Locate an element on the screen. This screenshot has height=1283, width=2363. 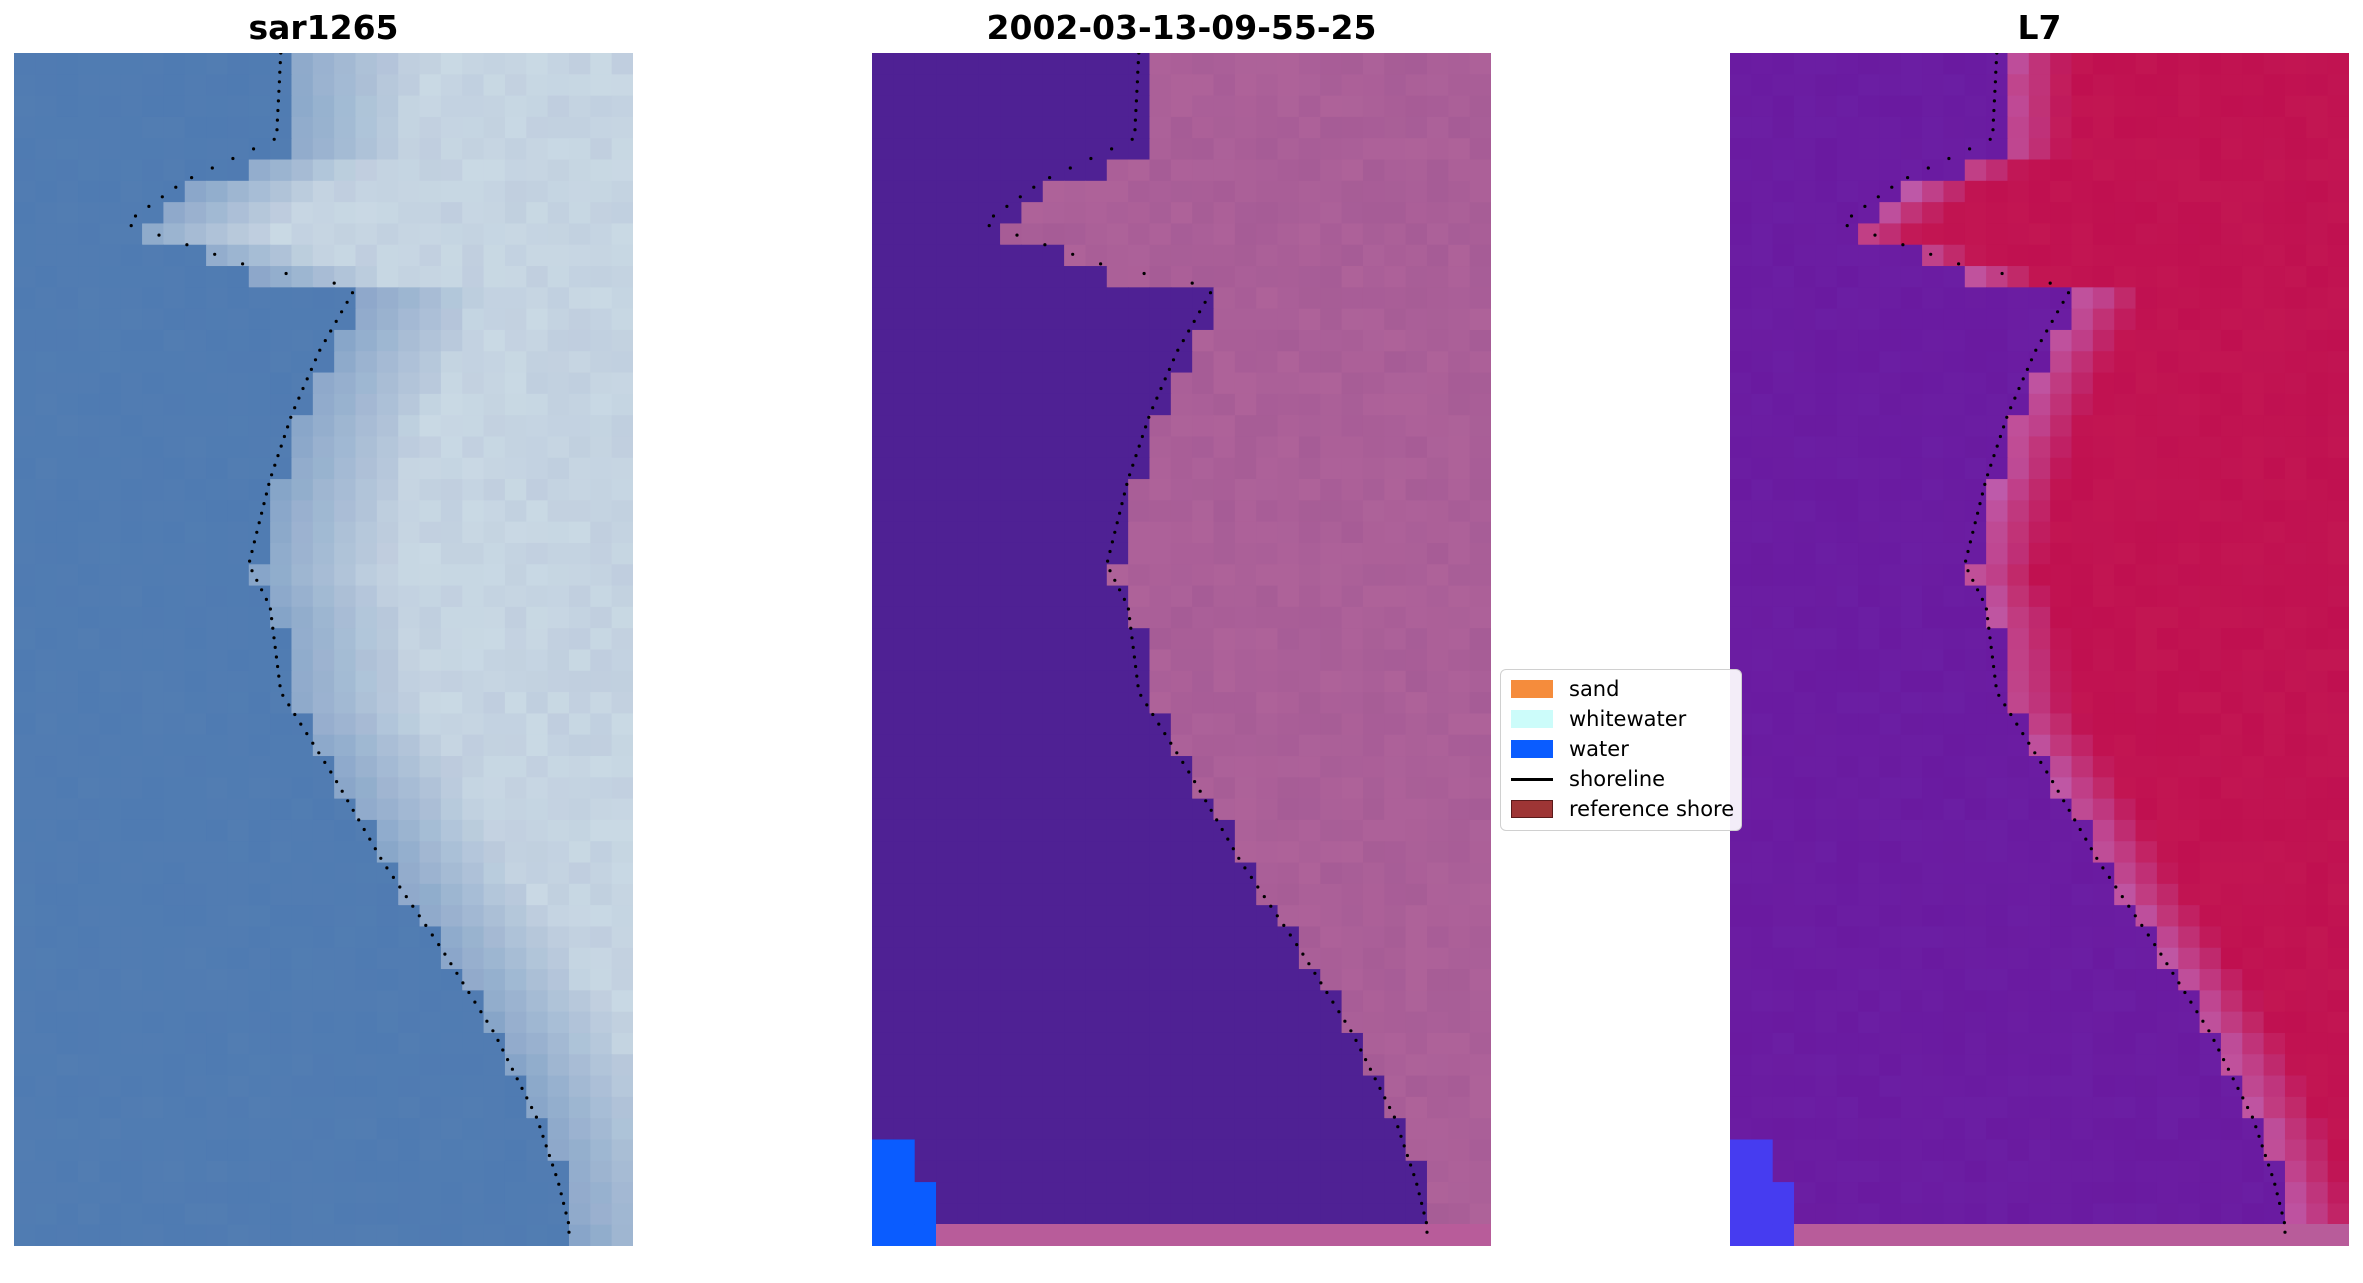
whitewater-swatch is located at coordinates (1532, 719).